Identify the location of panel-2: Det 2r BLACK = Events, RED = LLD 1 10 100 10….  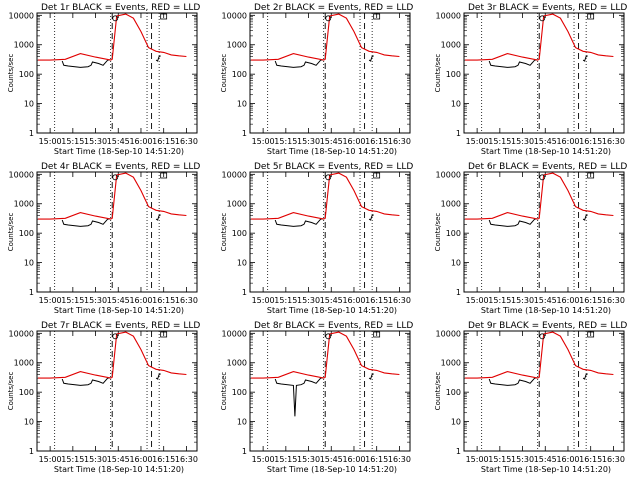
(316, 79).